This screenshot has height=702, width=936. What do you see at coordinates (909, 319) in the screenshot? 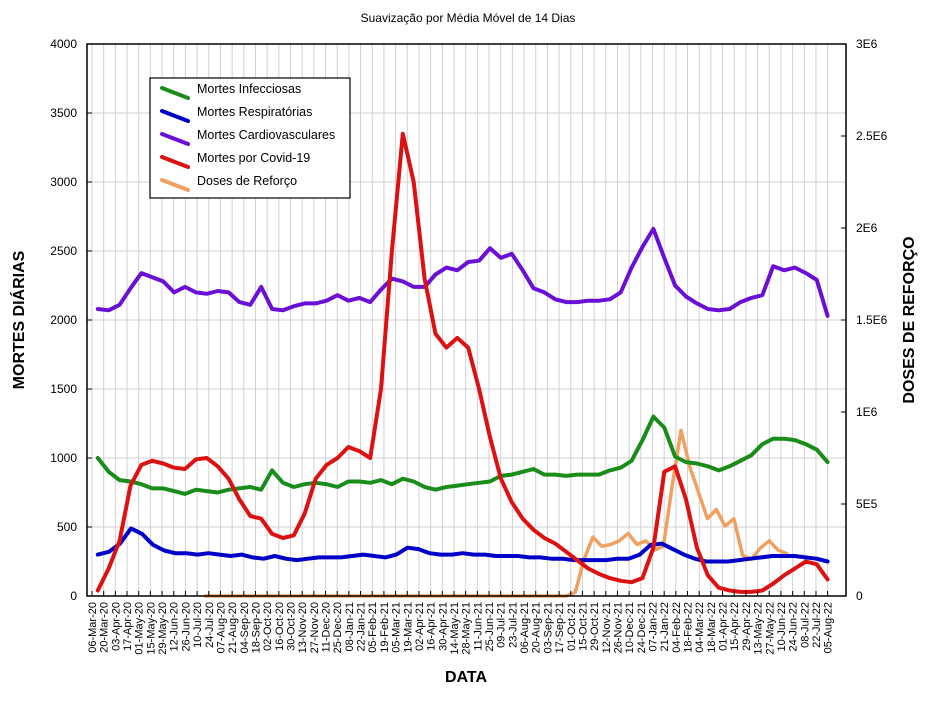
I see `y2-axis-title: DOSES DE REFORÇO` at bounding box center [909, 319].